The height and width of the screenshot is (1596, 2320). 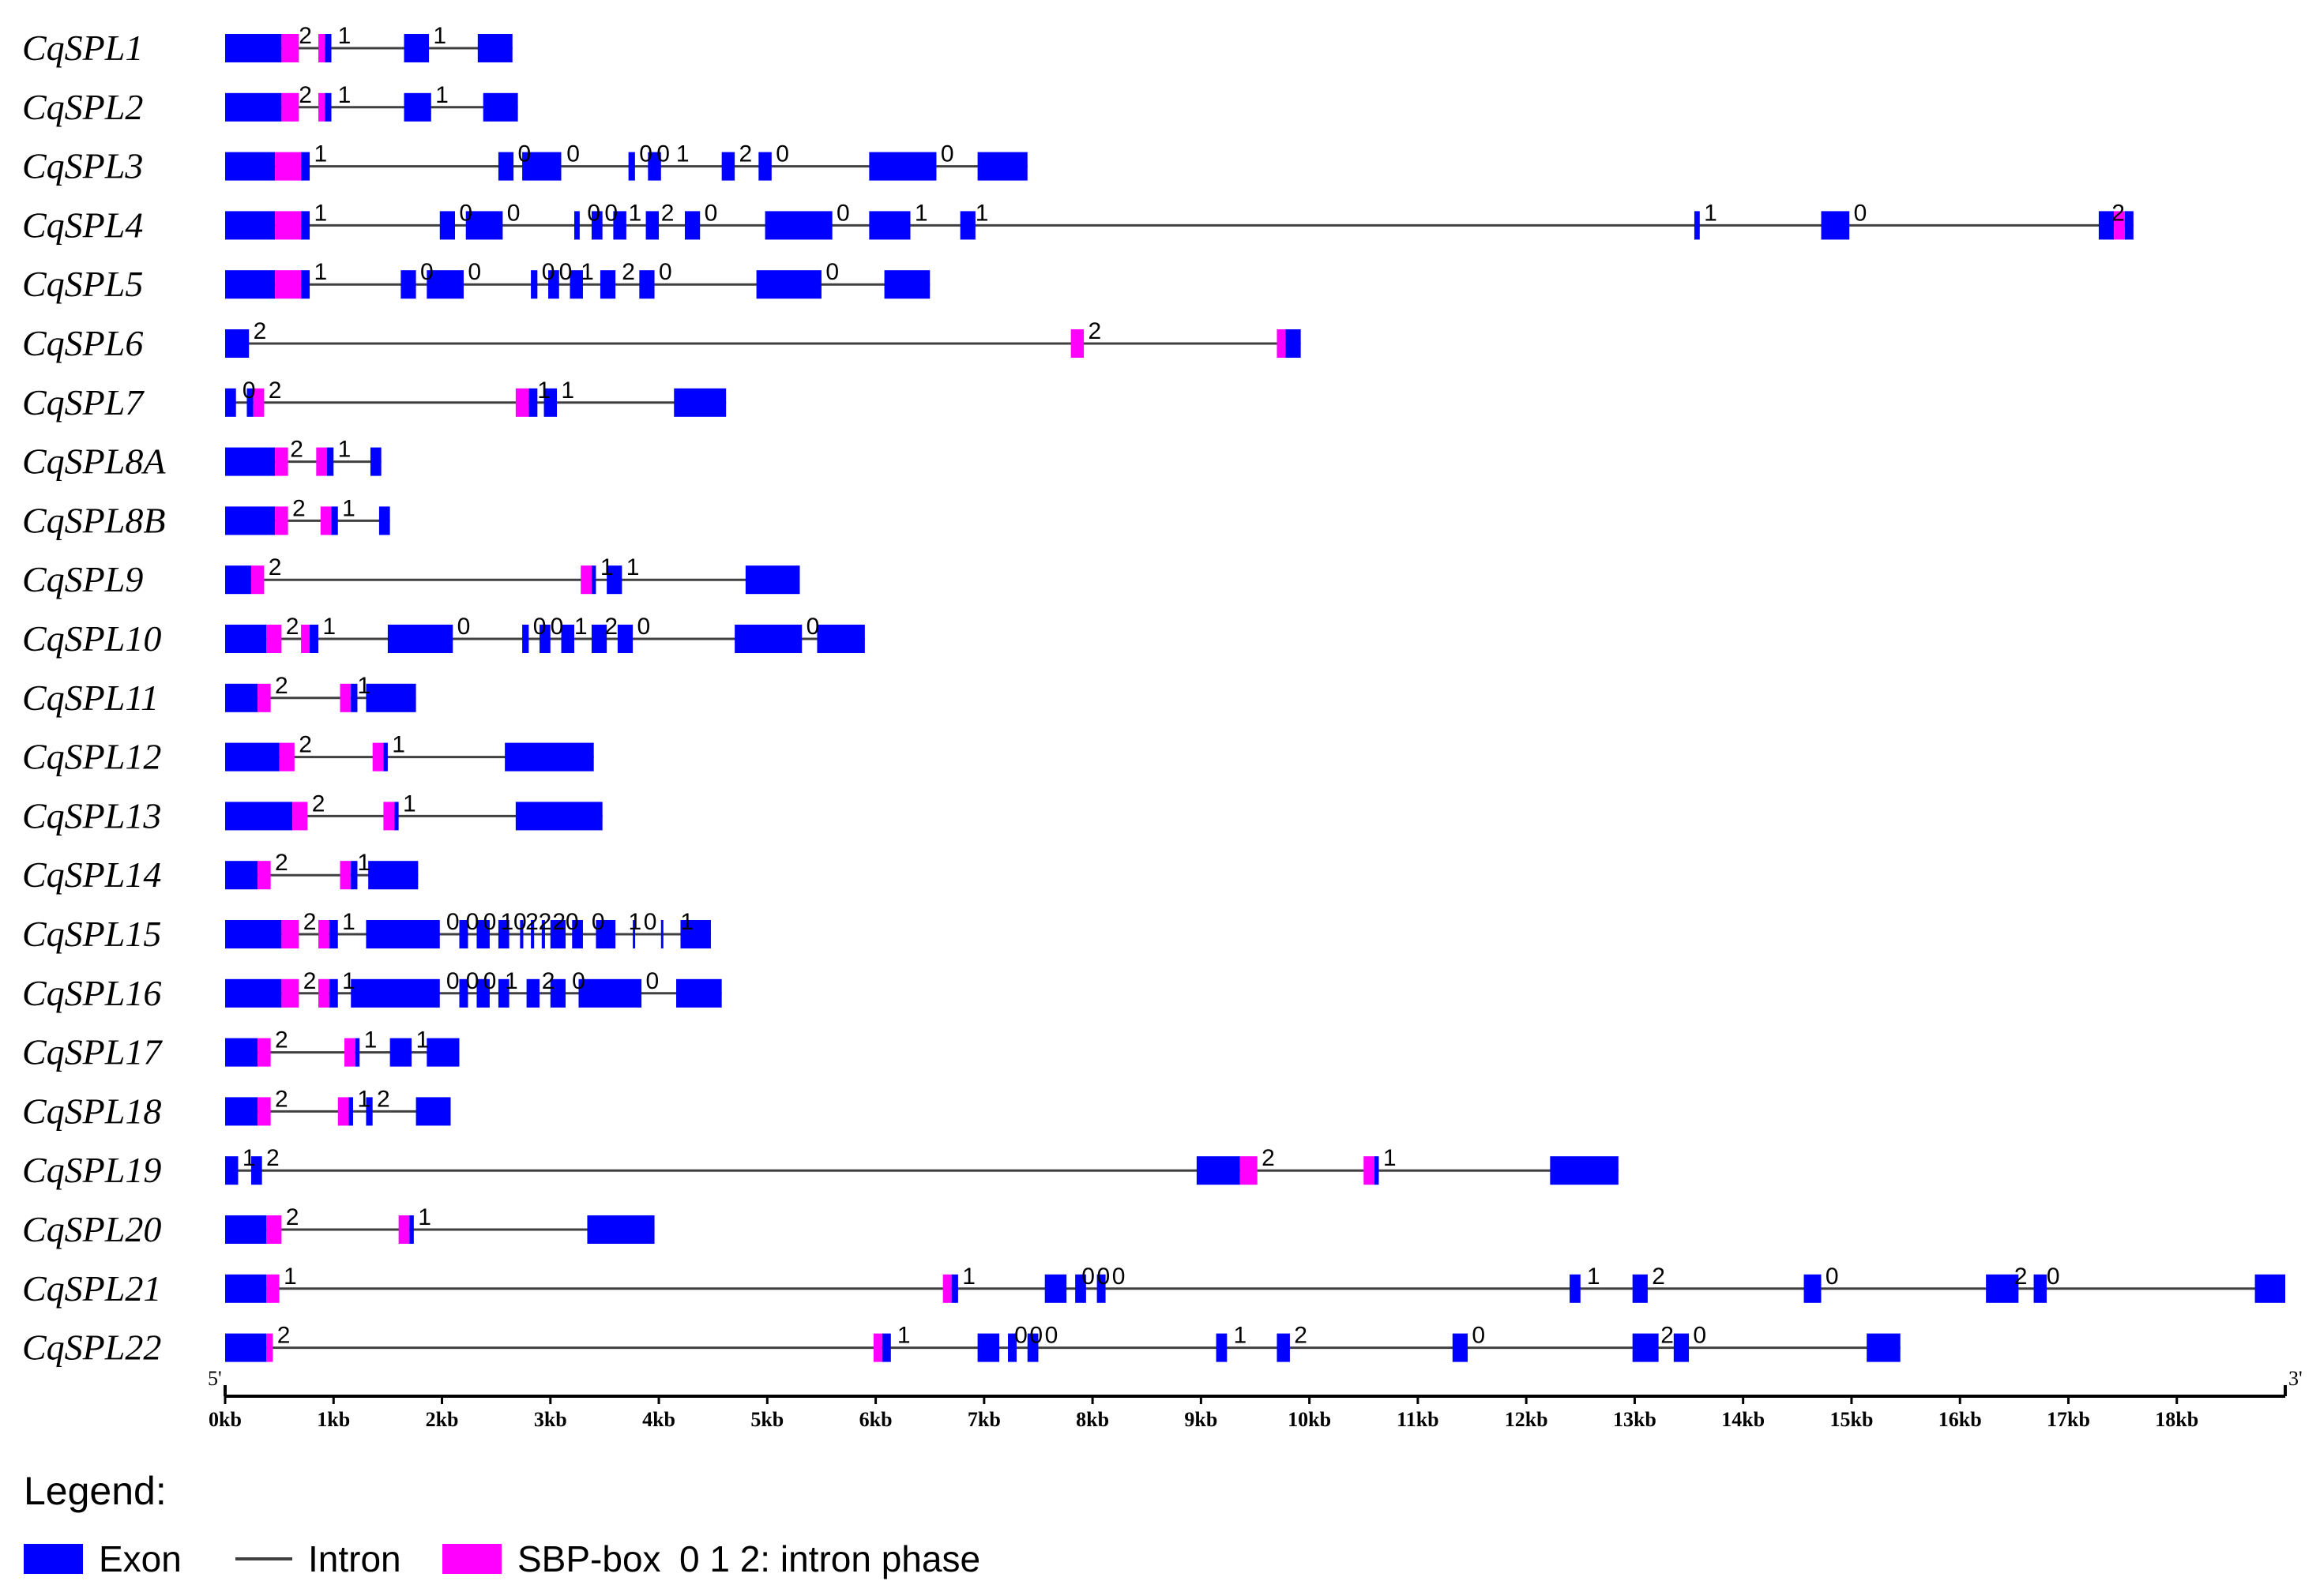 What do you see at coordinates (375, 400) in the screenshot?
I see `gene-track-cqspl7: CqSPL7 0 2 1 1` at bounding box center [375, 400].